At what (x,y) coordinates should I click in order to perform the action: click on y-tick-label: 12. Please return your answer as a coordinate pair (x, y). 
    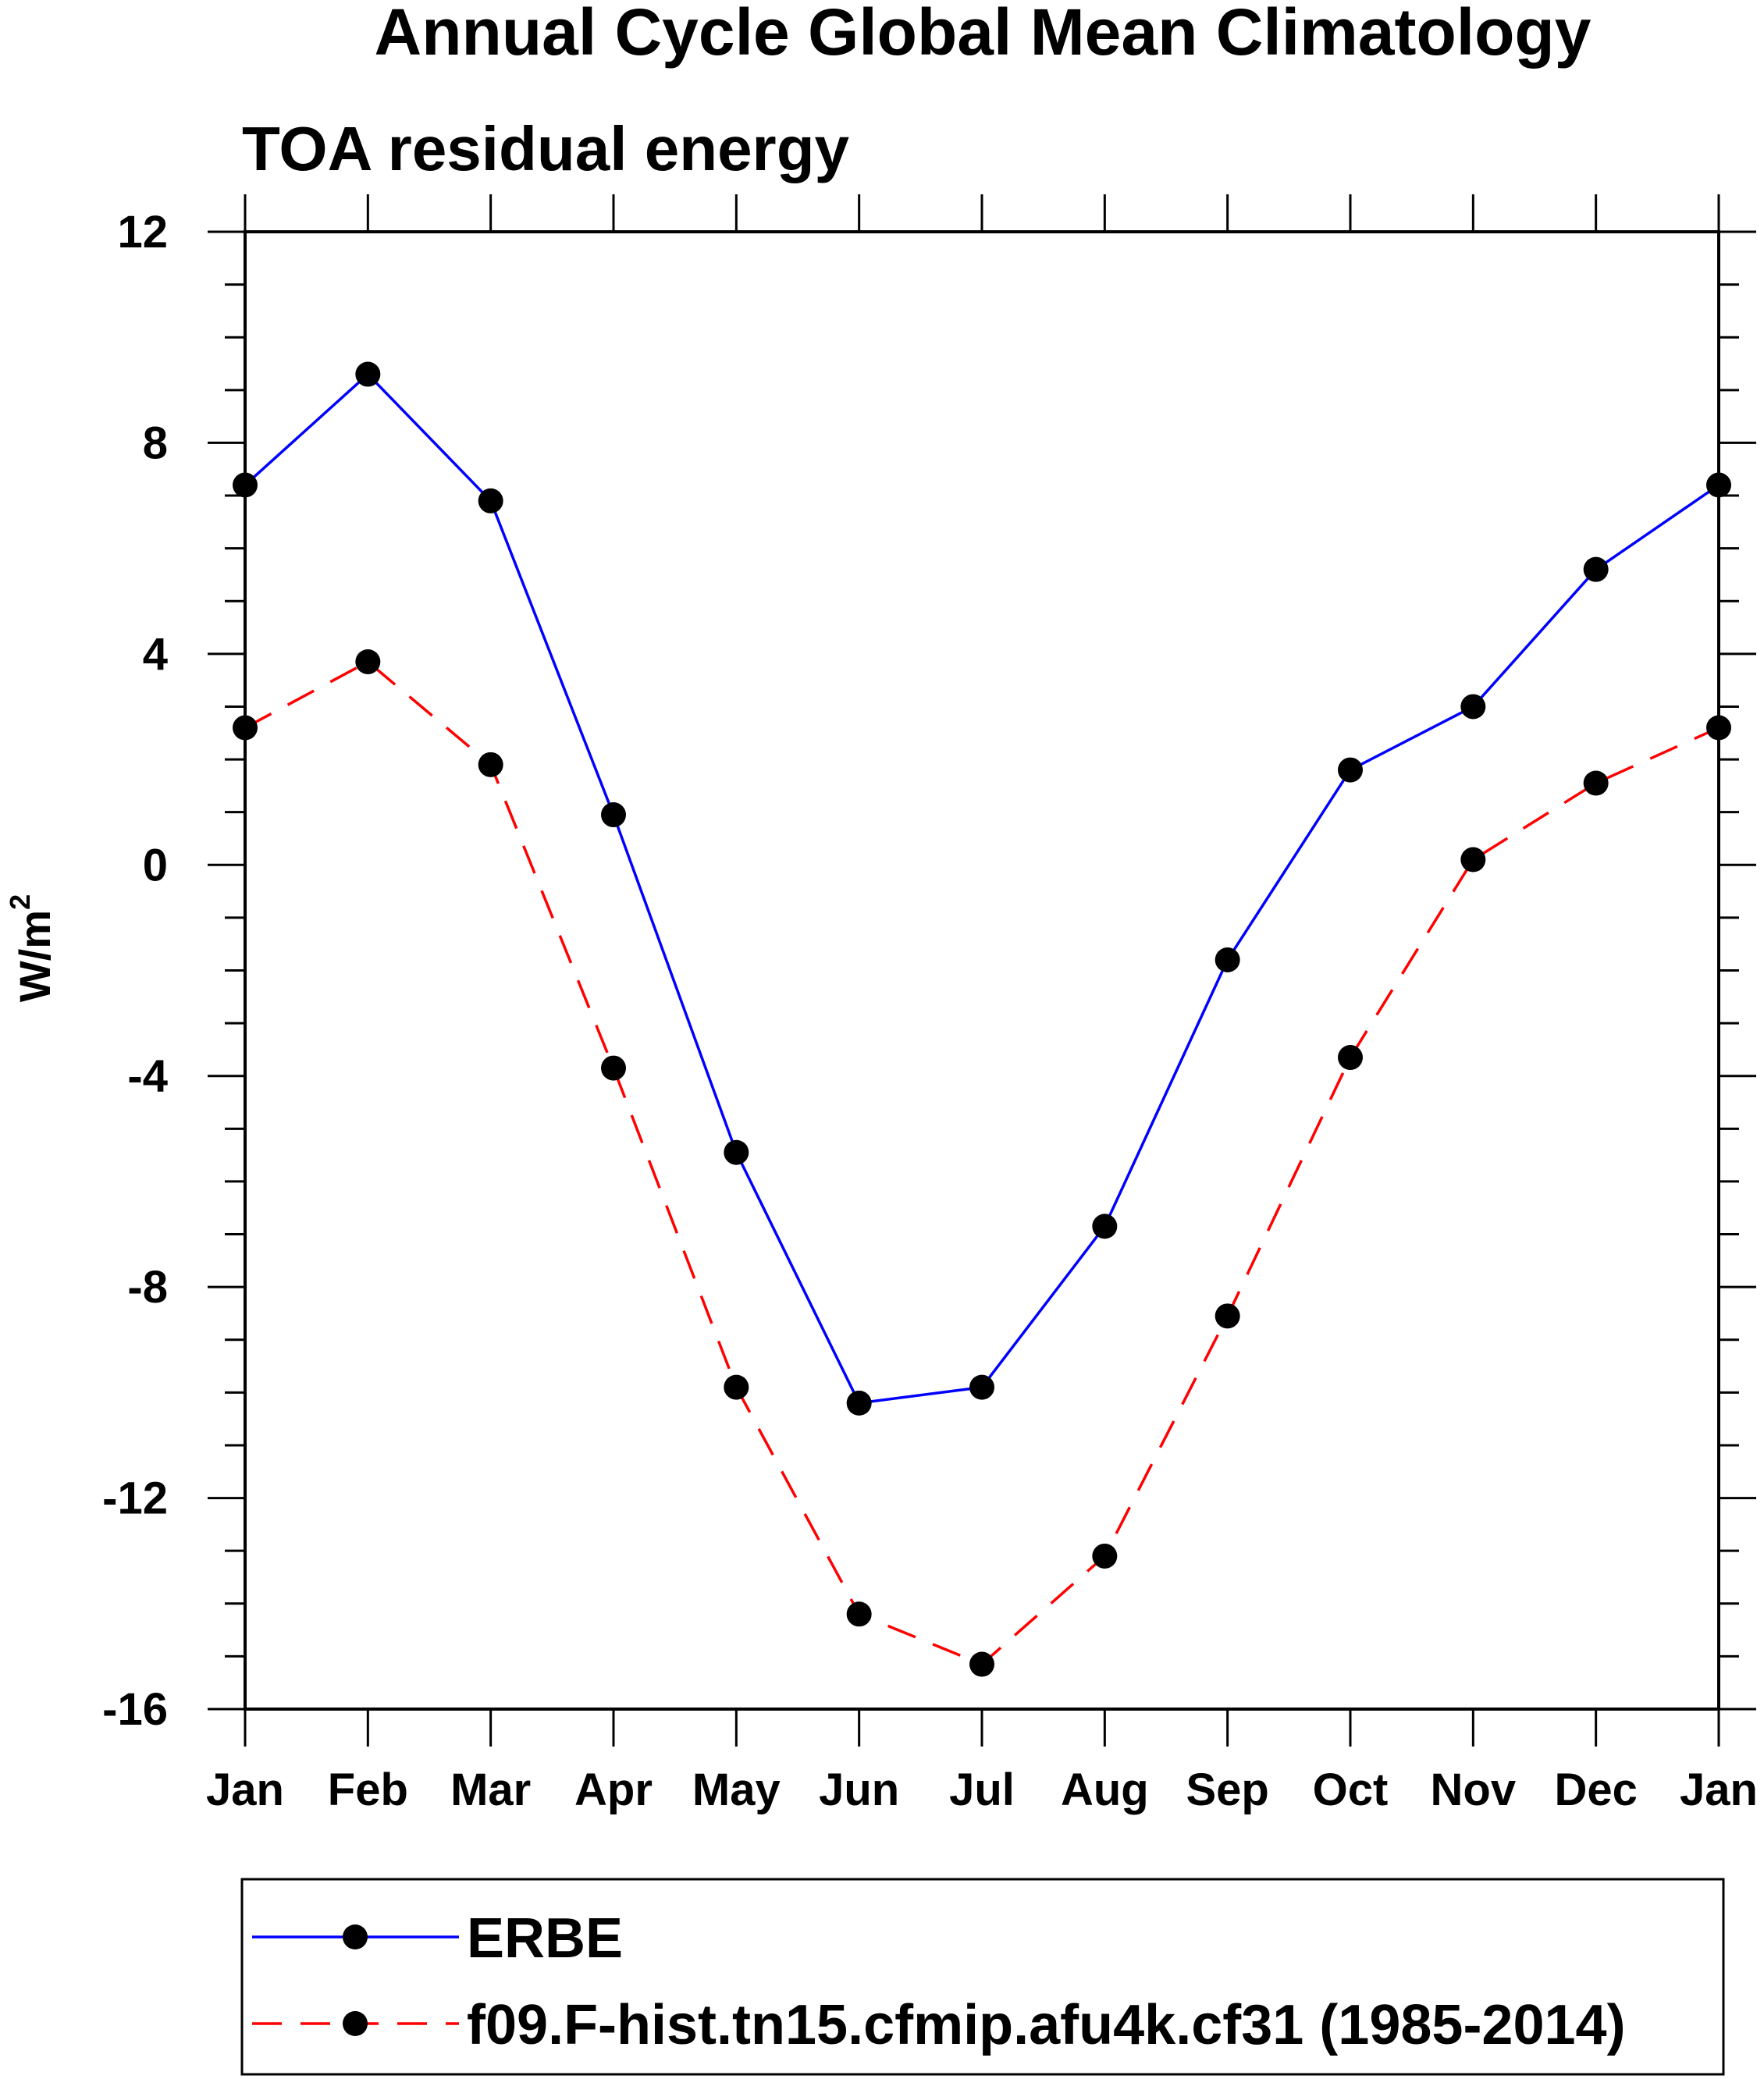
    Looking at the image, I should click on (142, 232).